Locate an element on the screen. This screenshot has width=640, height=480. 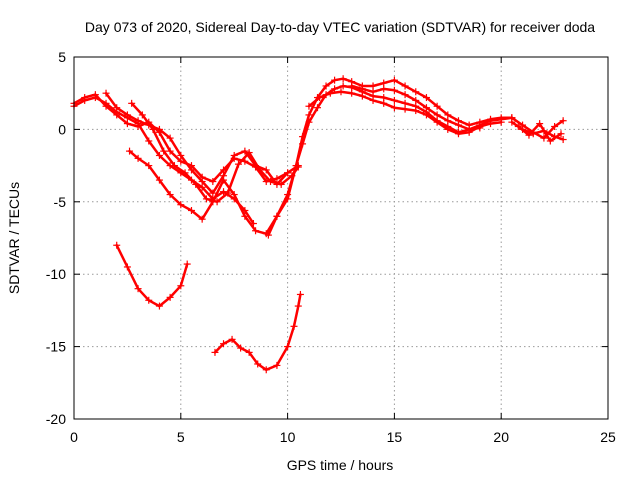
series-sat-b is located at coordinates (181, 138).